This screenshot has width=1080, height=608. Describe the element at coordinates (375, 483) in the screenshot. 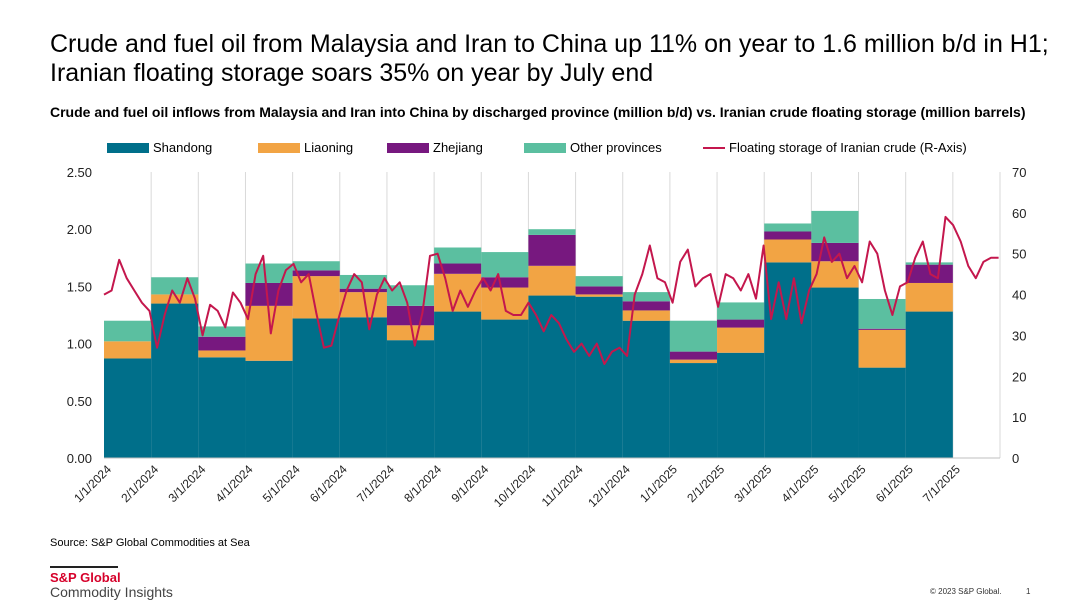

I see `x-tick-label: 7/1/2024` at that location.